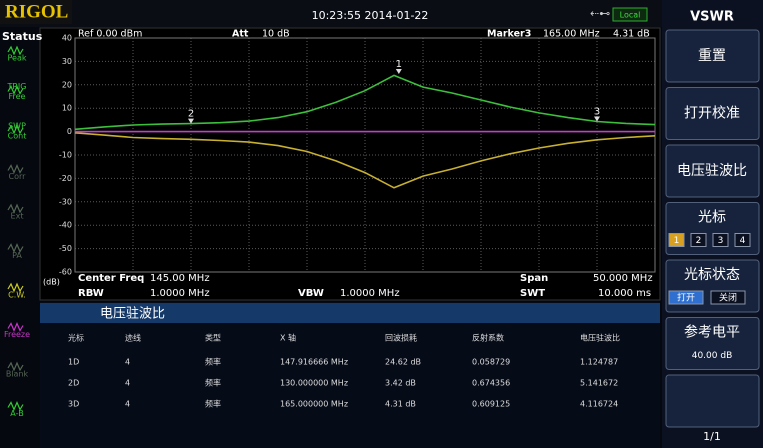 The image size is (763, 448). Describe the element at coordinates (17, 374) in the screenshot. I see `status-label: Blank` at that location.